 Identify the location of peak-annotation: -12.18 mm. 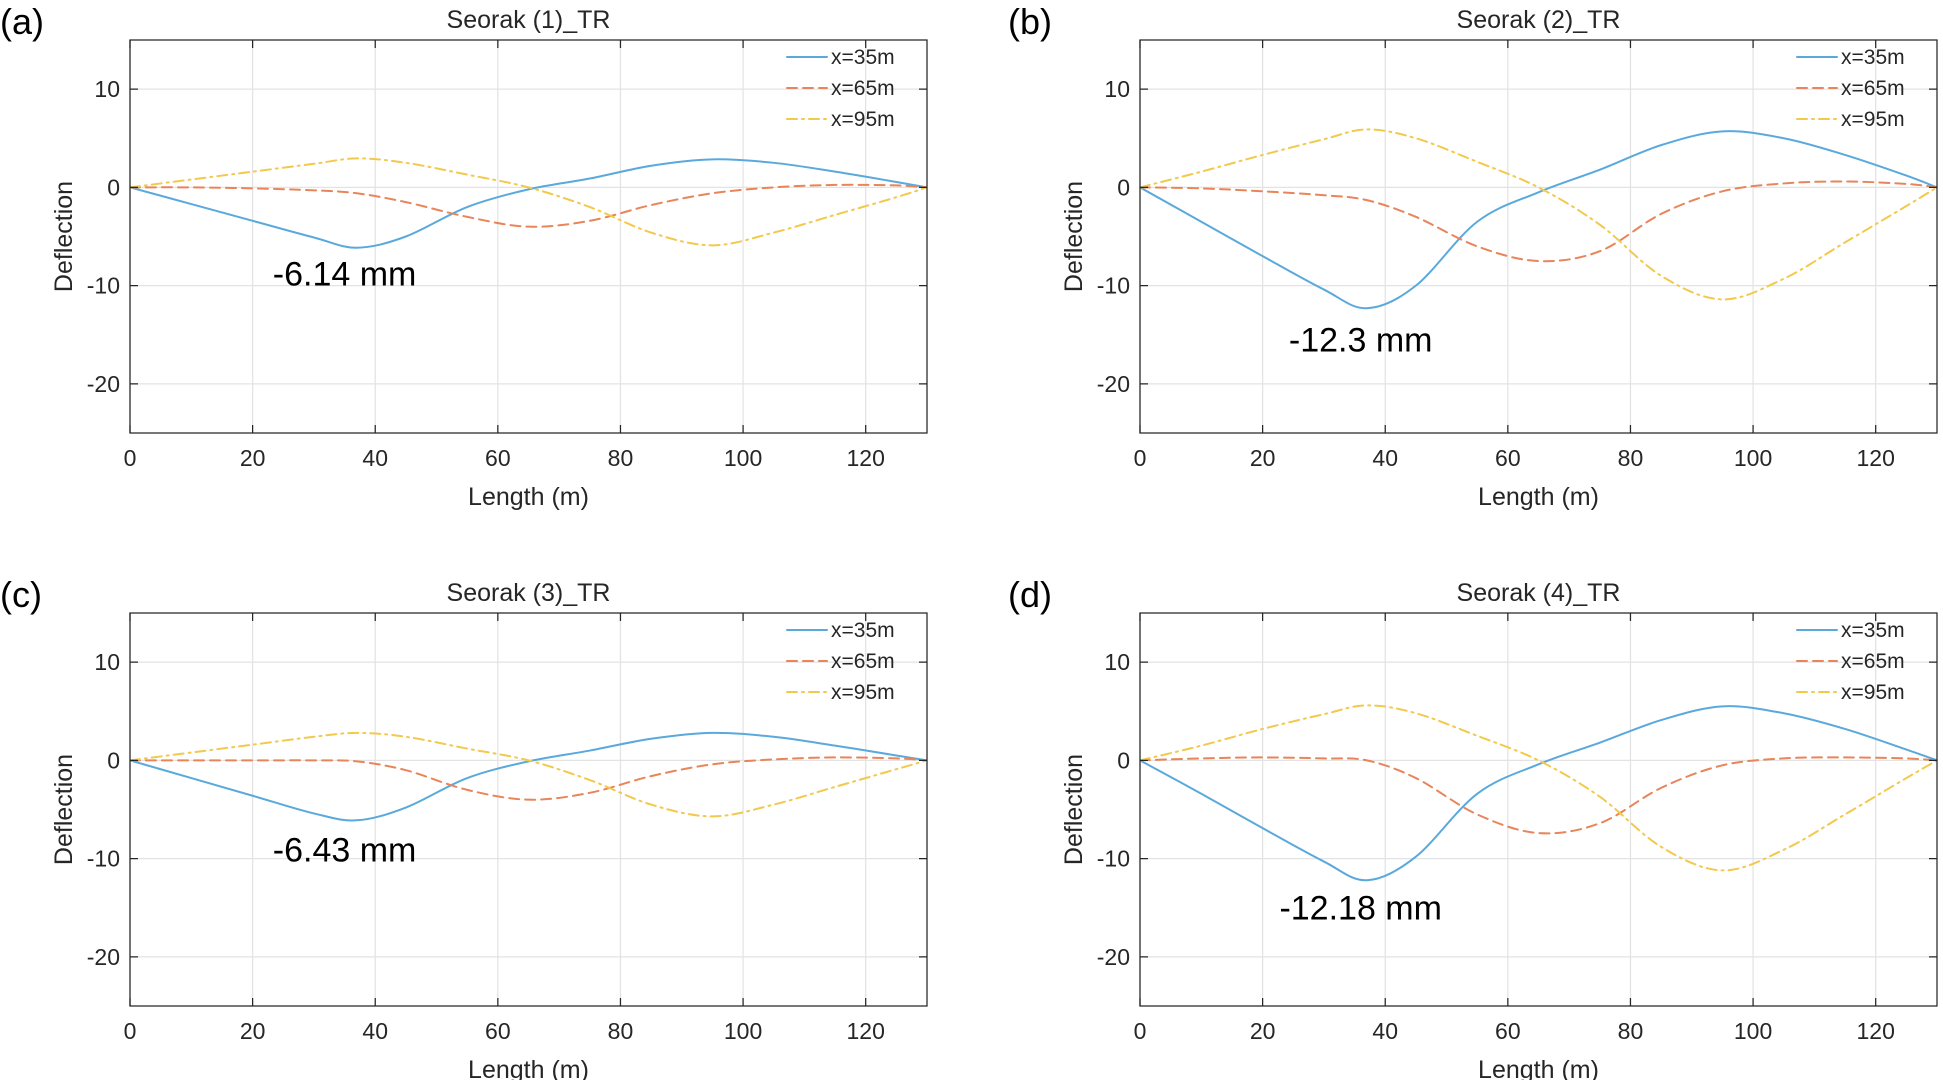
(1360, 909).